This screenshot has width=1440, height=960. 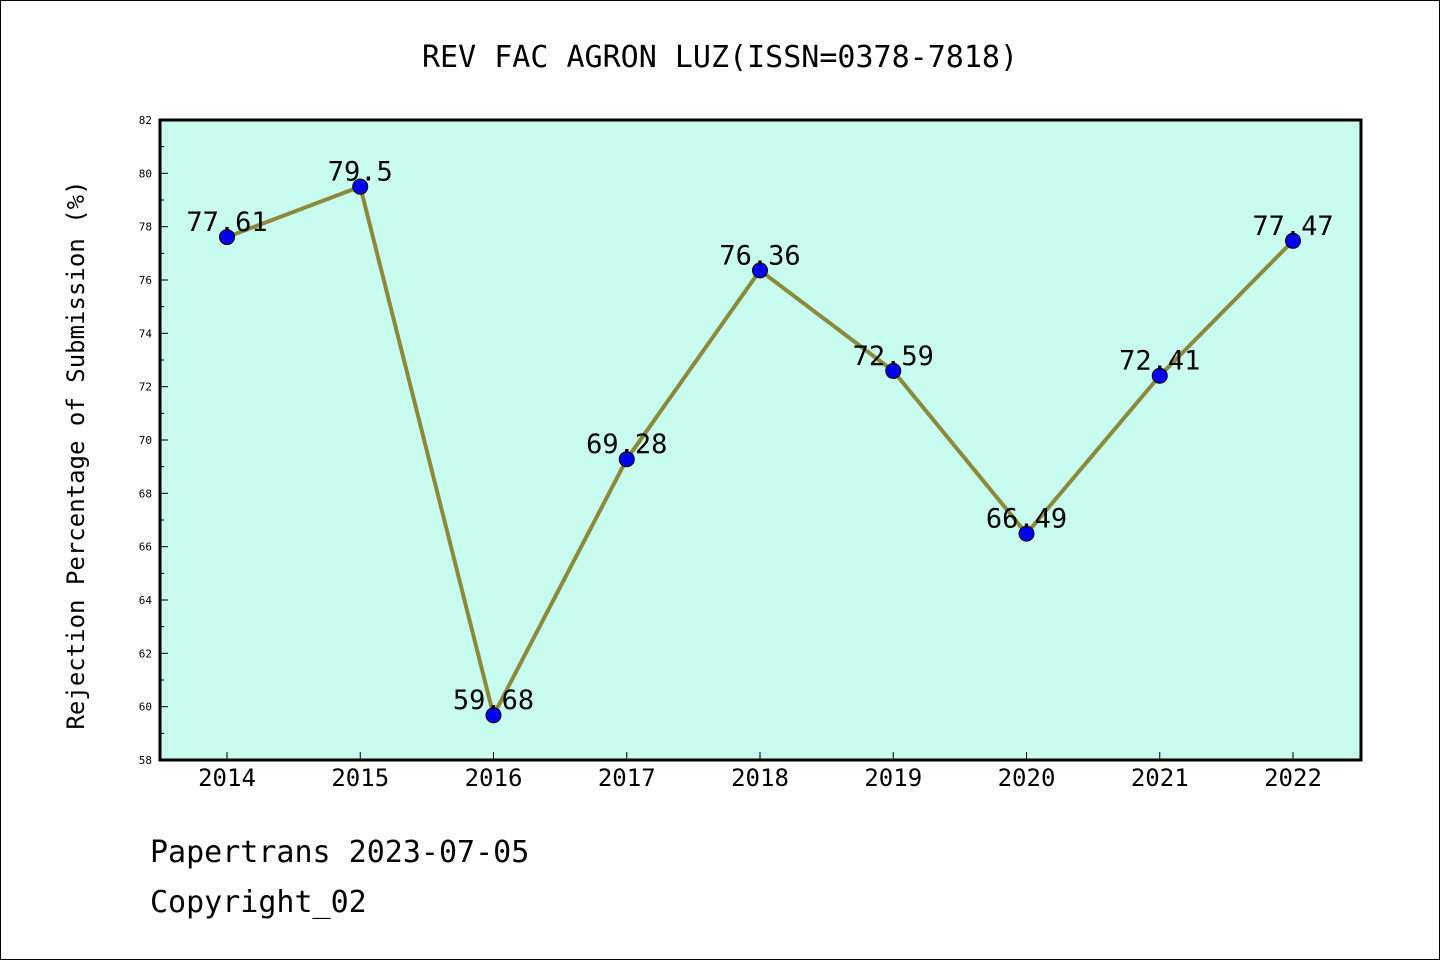 What do you see at coordinates (145, 547) in the screenshot?
I see `y-tick-label: 66` at bounding box center [145, 547].